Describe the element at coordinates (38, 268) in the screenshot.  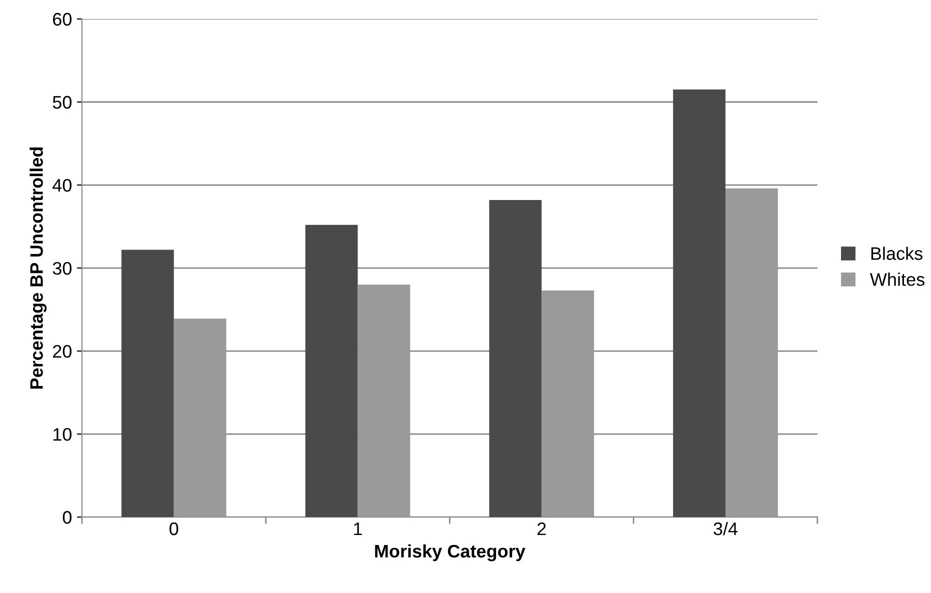
I see `y-axis-title: Percentage BP Uncontrolled` at that location.